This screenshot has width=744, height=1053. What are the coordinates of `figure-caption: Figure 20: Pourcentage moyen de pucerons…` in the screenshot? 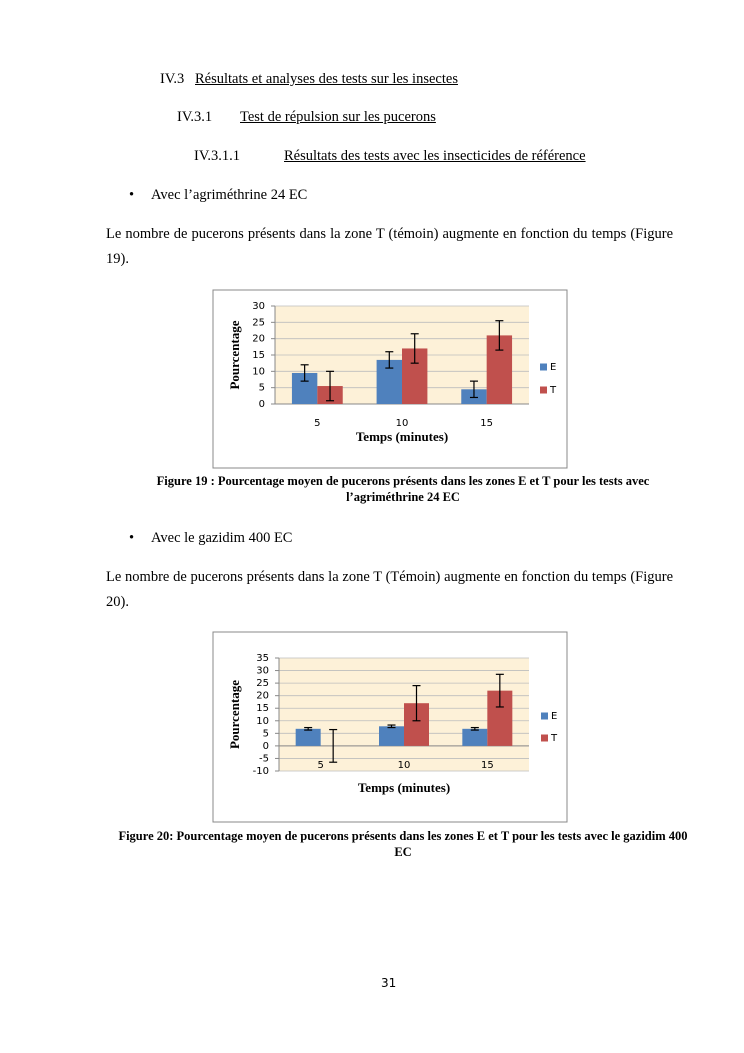 It's located at (403, 844).